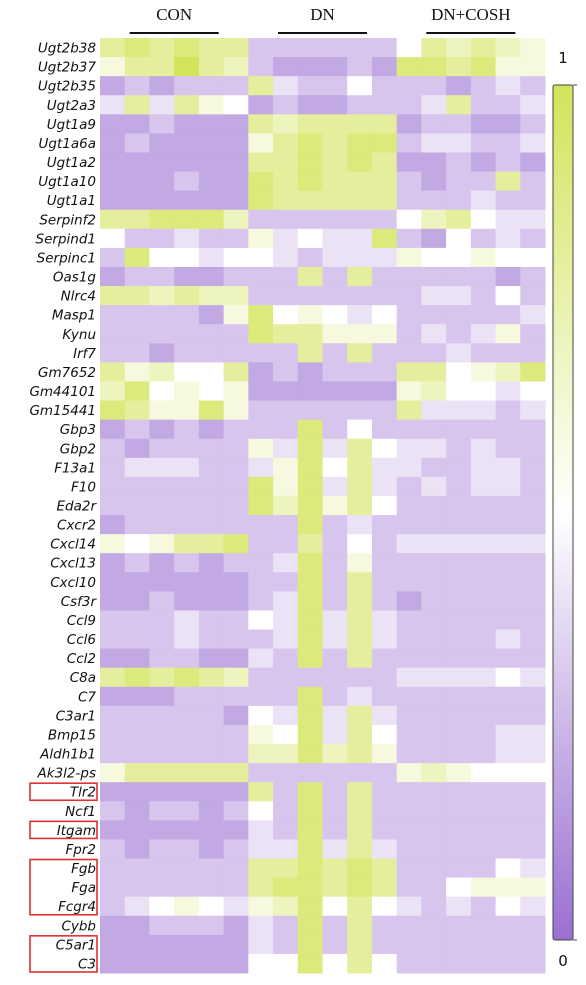 Image resolution: width=586 pixels, height=985 pixels. I want to click on group-label: DN, so click(322, 14).